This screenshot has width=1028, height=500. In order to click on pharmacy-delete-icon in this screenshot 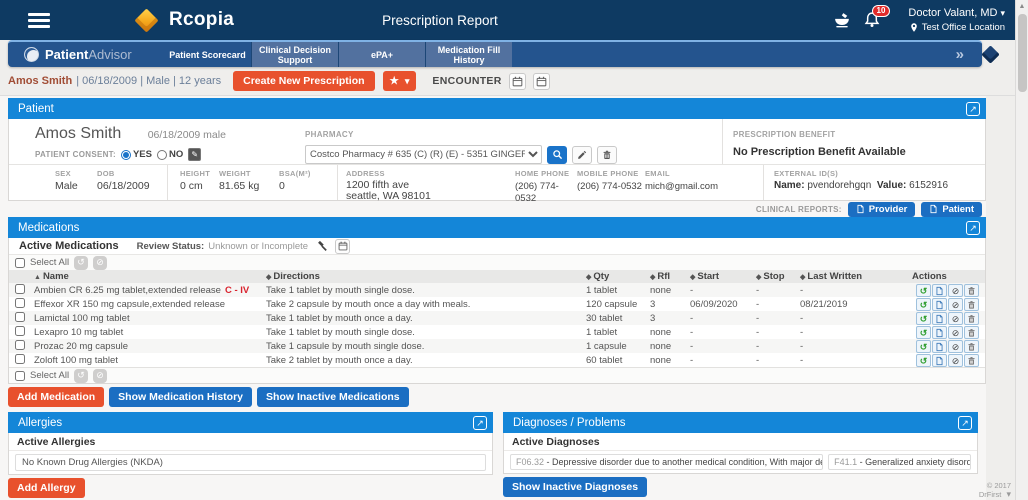, I will do `click(607, 154)`.